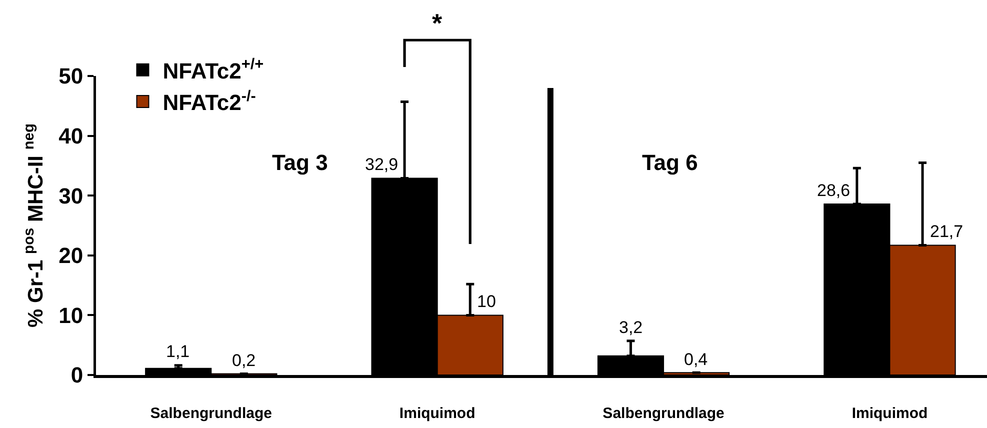 The height and width of the screenshot is (428, 987). I want to click on legend-label: NFATc2$^{+/+}$, so click(213, 70).